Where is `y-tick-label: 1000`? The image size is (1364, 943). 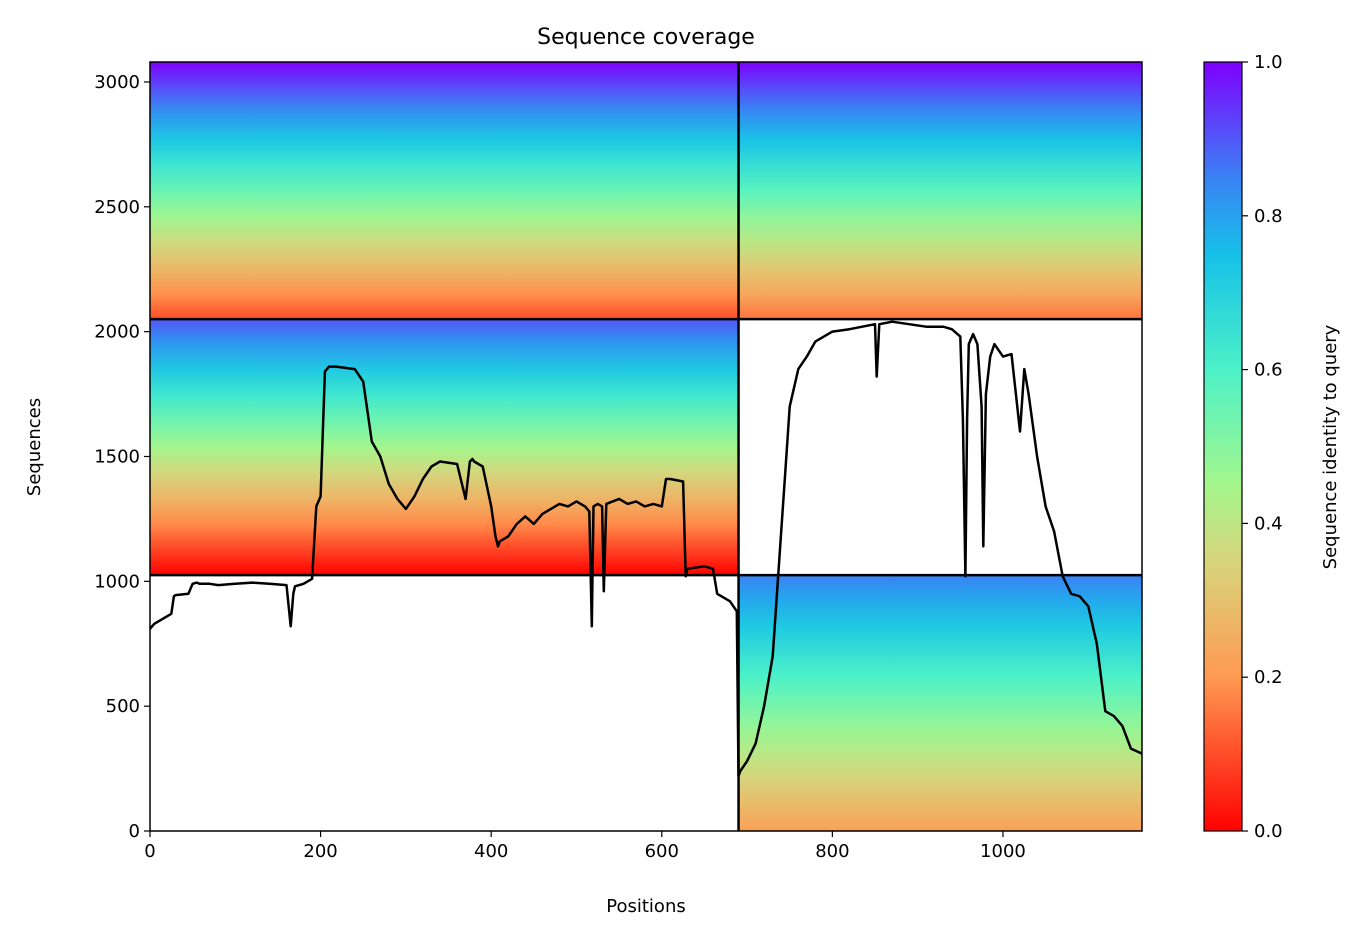
y-tick-label: 1000 is located at coordinates (117, 581).